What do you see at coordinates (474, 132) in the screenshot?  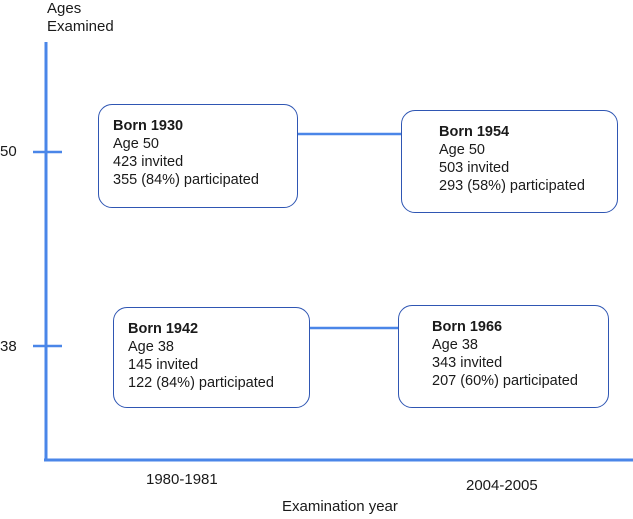 I see `cohort-title: Born 1954` at bounding box center [474, 132].